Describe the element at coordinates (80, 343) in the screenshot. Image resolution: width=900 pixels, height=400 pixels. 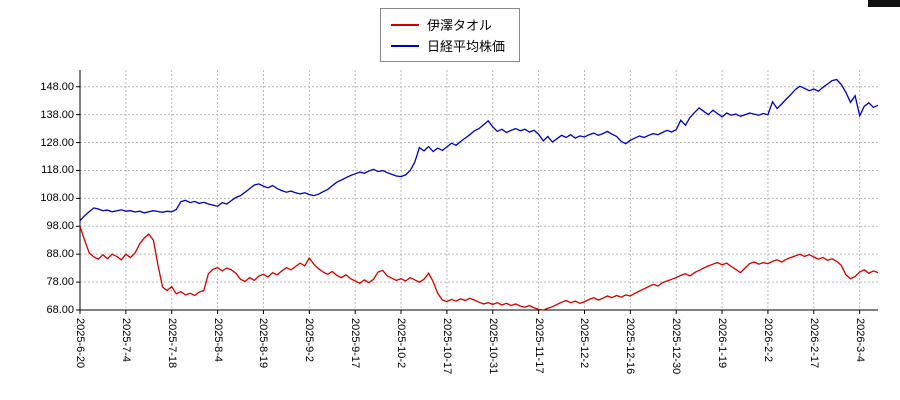
I see `x-tick-label: 2025-6-20` at that location.